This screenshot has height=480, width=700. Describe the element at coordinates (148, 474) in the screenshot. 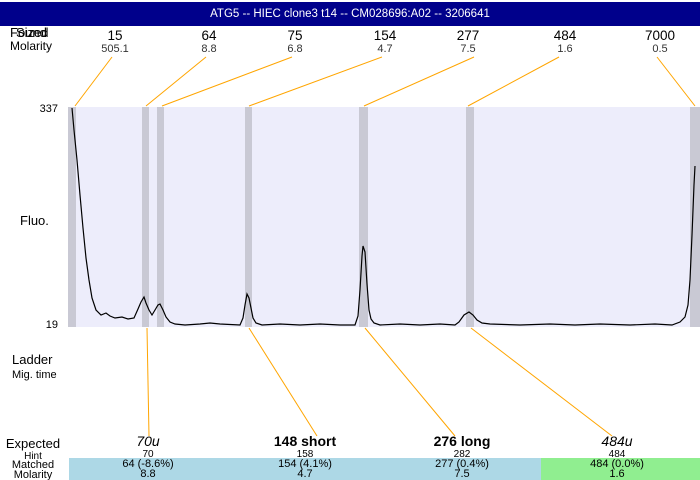

I see `molarity-value: 8.8` at that location.